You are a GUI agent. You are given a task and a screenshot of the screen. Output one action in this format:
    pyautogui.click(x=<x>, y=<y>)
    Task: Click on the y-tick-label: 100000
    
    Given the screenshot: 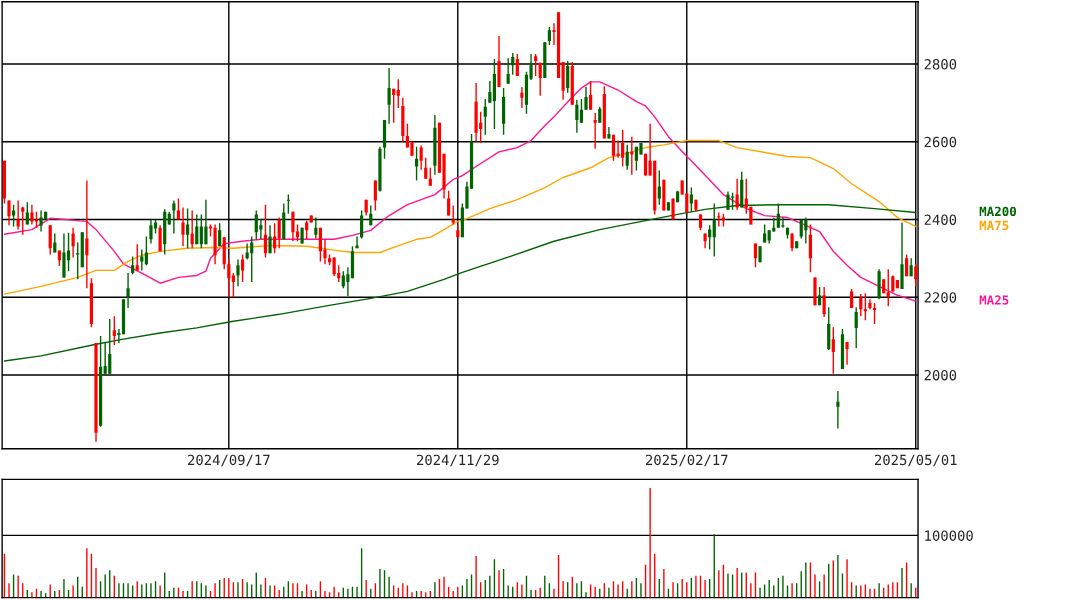 What is the action you would take?
    pyautogui.click(x=949, y=535)
    